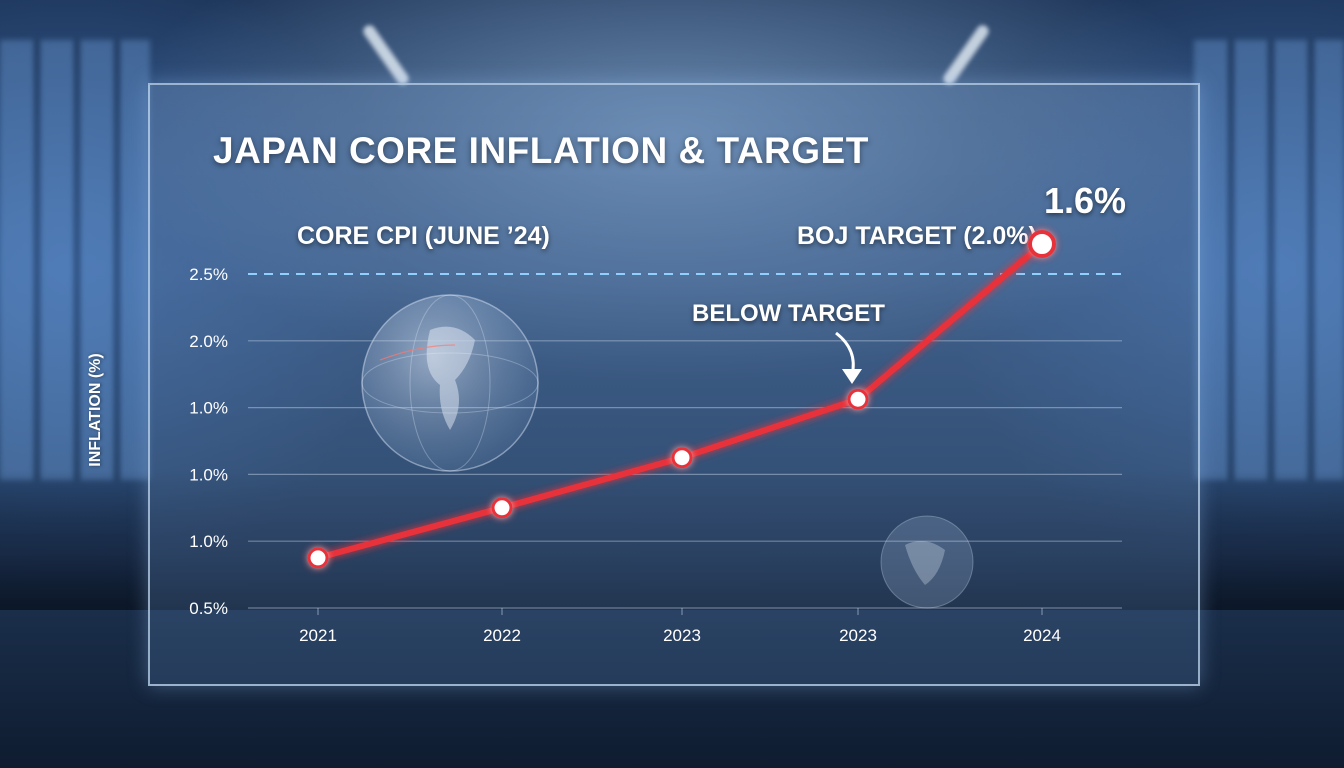  Describe the element at coordinates (927, 562) in the screenshot. I see `small-globe-icon` at that location.